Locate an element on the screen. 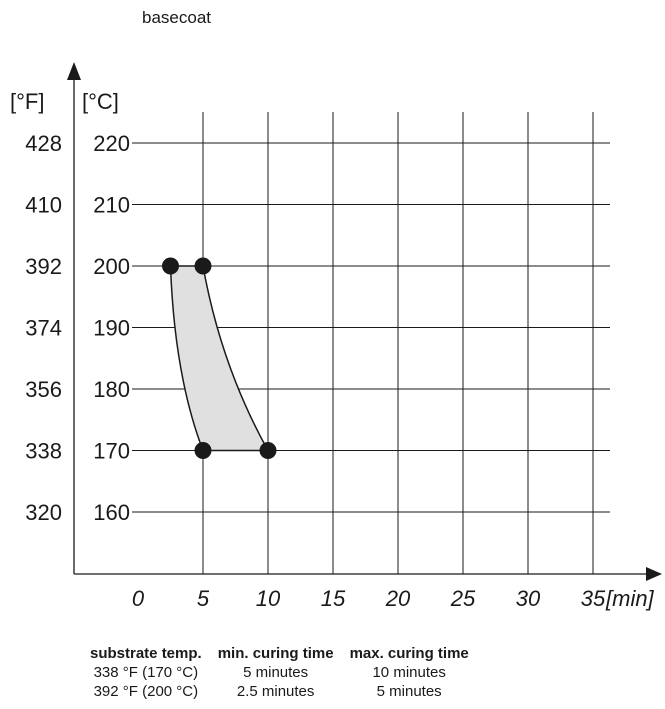 The width and height of the screenshot is (665, 709). y-axis-label-fahrenheit: [°F] is located at coordinates (27, 101).